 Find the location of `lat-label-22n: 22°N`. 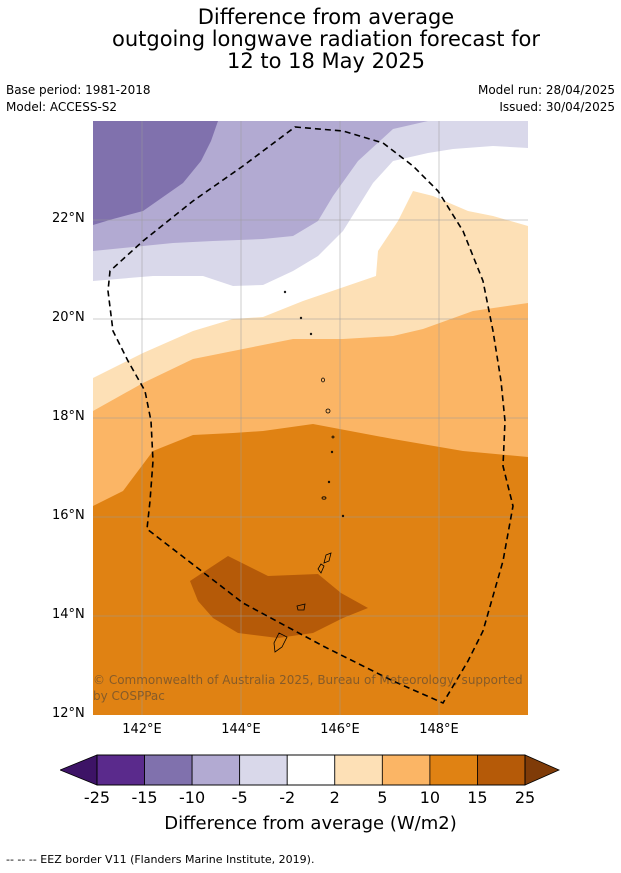

lat-label-22n: 22°N is located at coordinates (68, 218).